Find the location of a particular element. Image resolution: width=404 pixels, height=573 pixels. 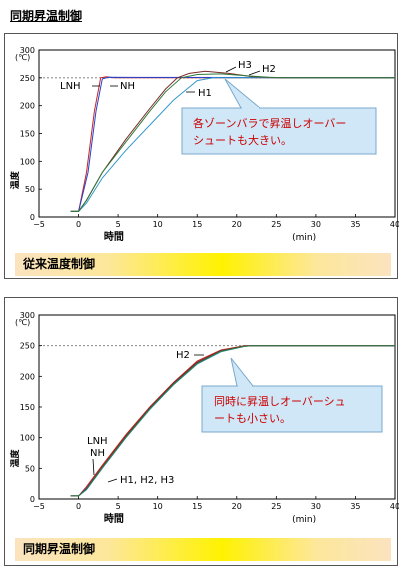

callout-line-2: ートも小さい。 is located at coordinates (252, 418).